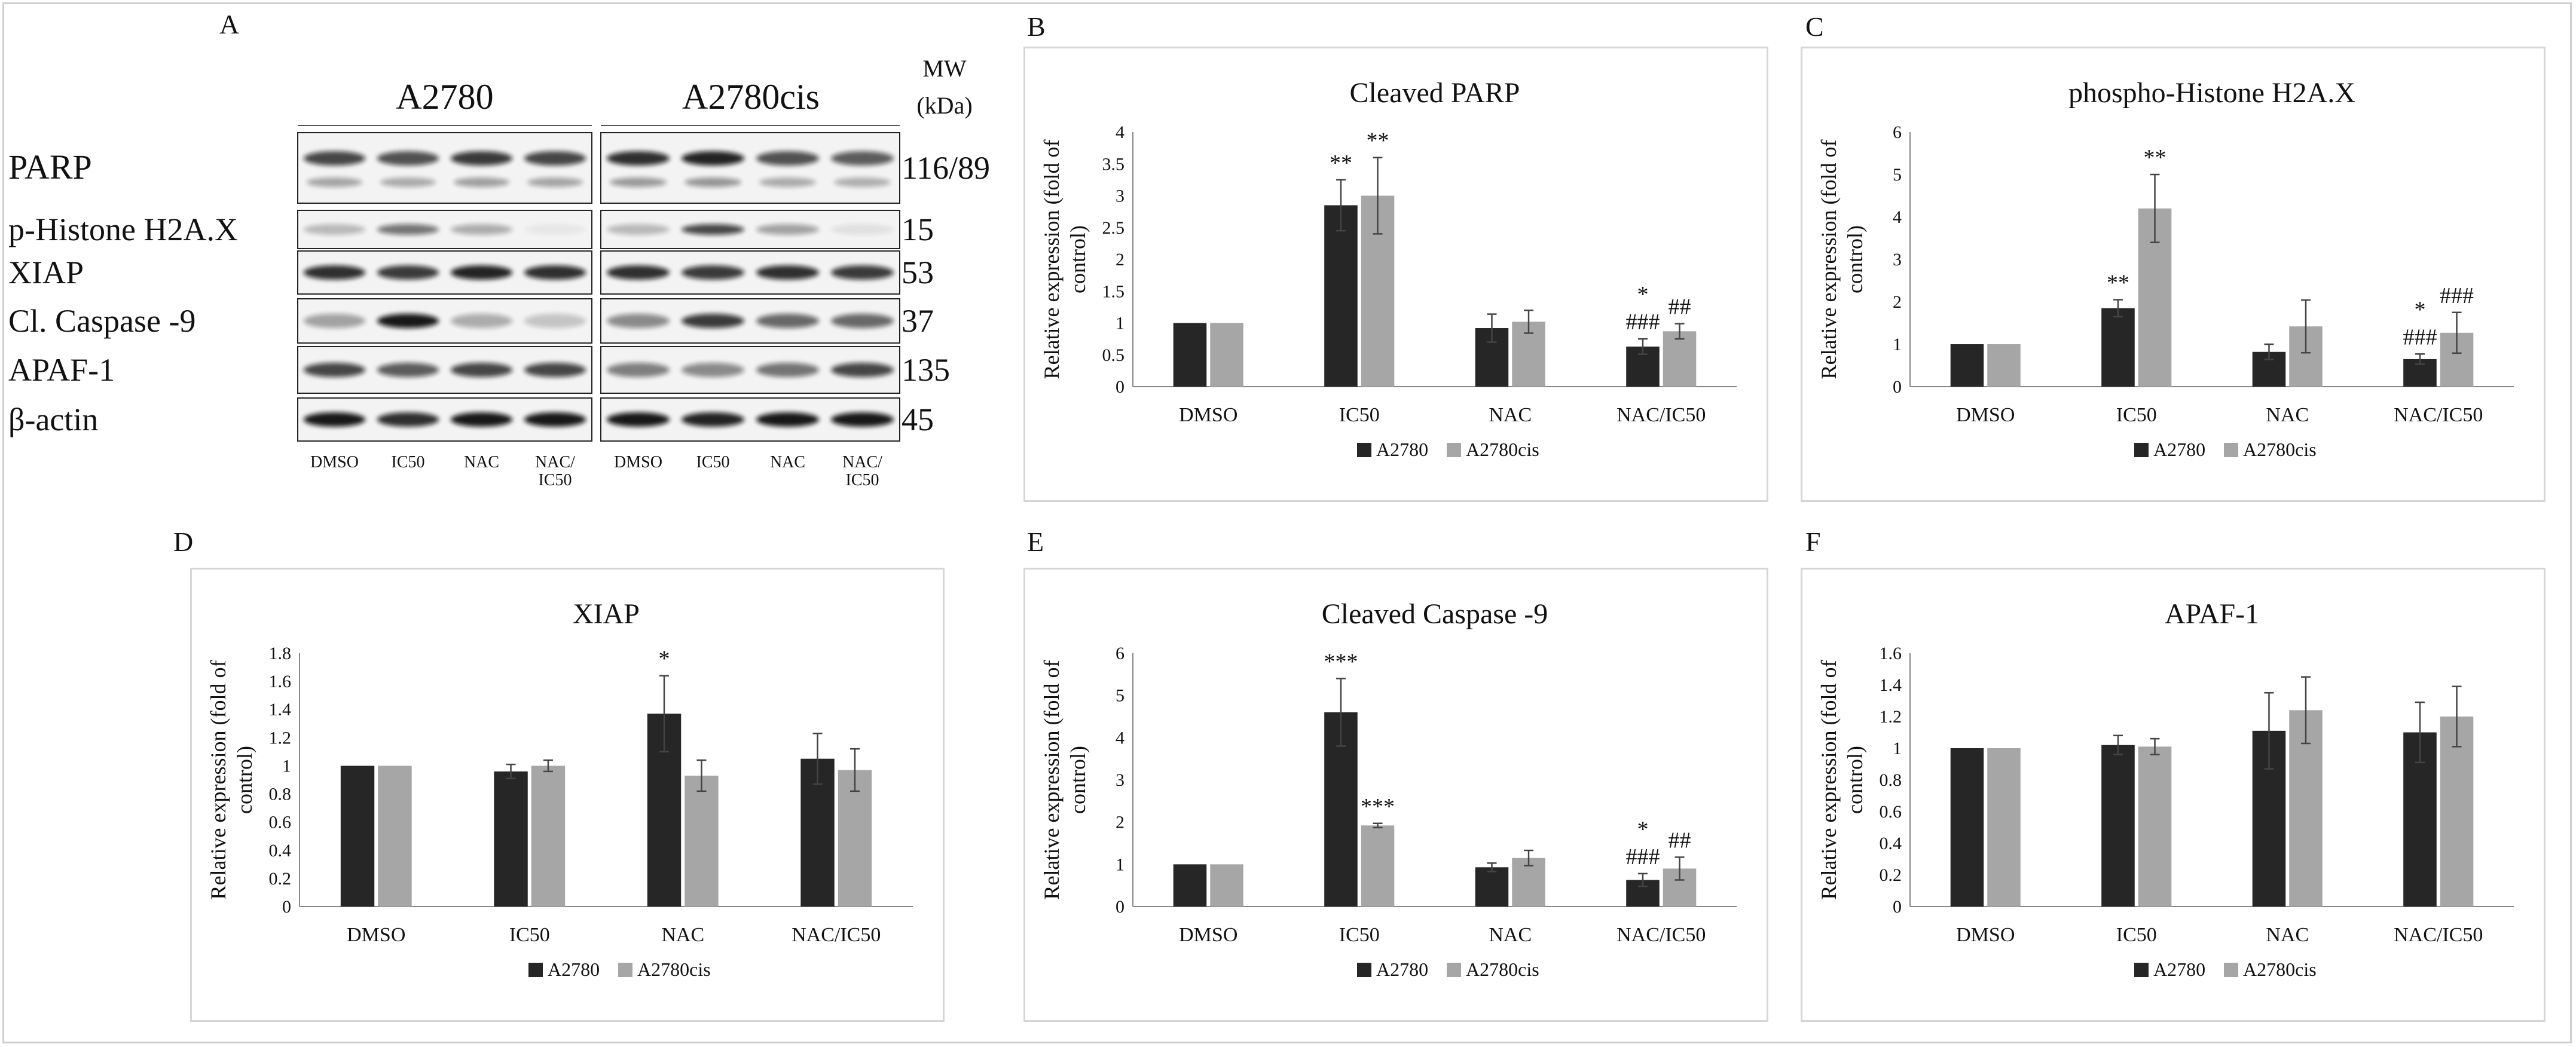  What do you see at coordinates (1891, 812) in the screenshot?
I see `y-tick-label: 0.6` at bounding box center [1891, 812].